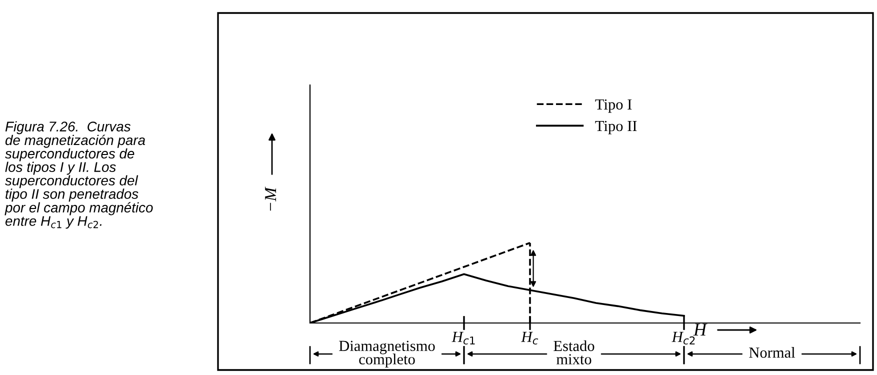 This screenshot has width=877, height=375. I want to click on y-axis-title: −M, so click(270, 198).